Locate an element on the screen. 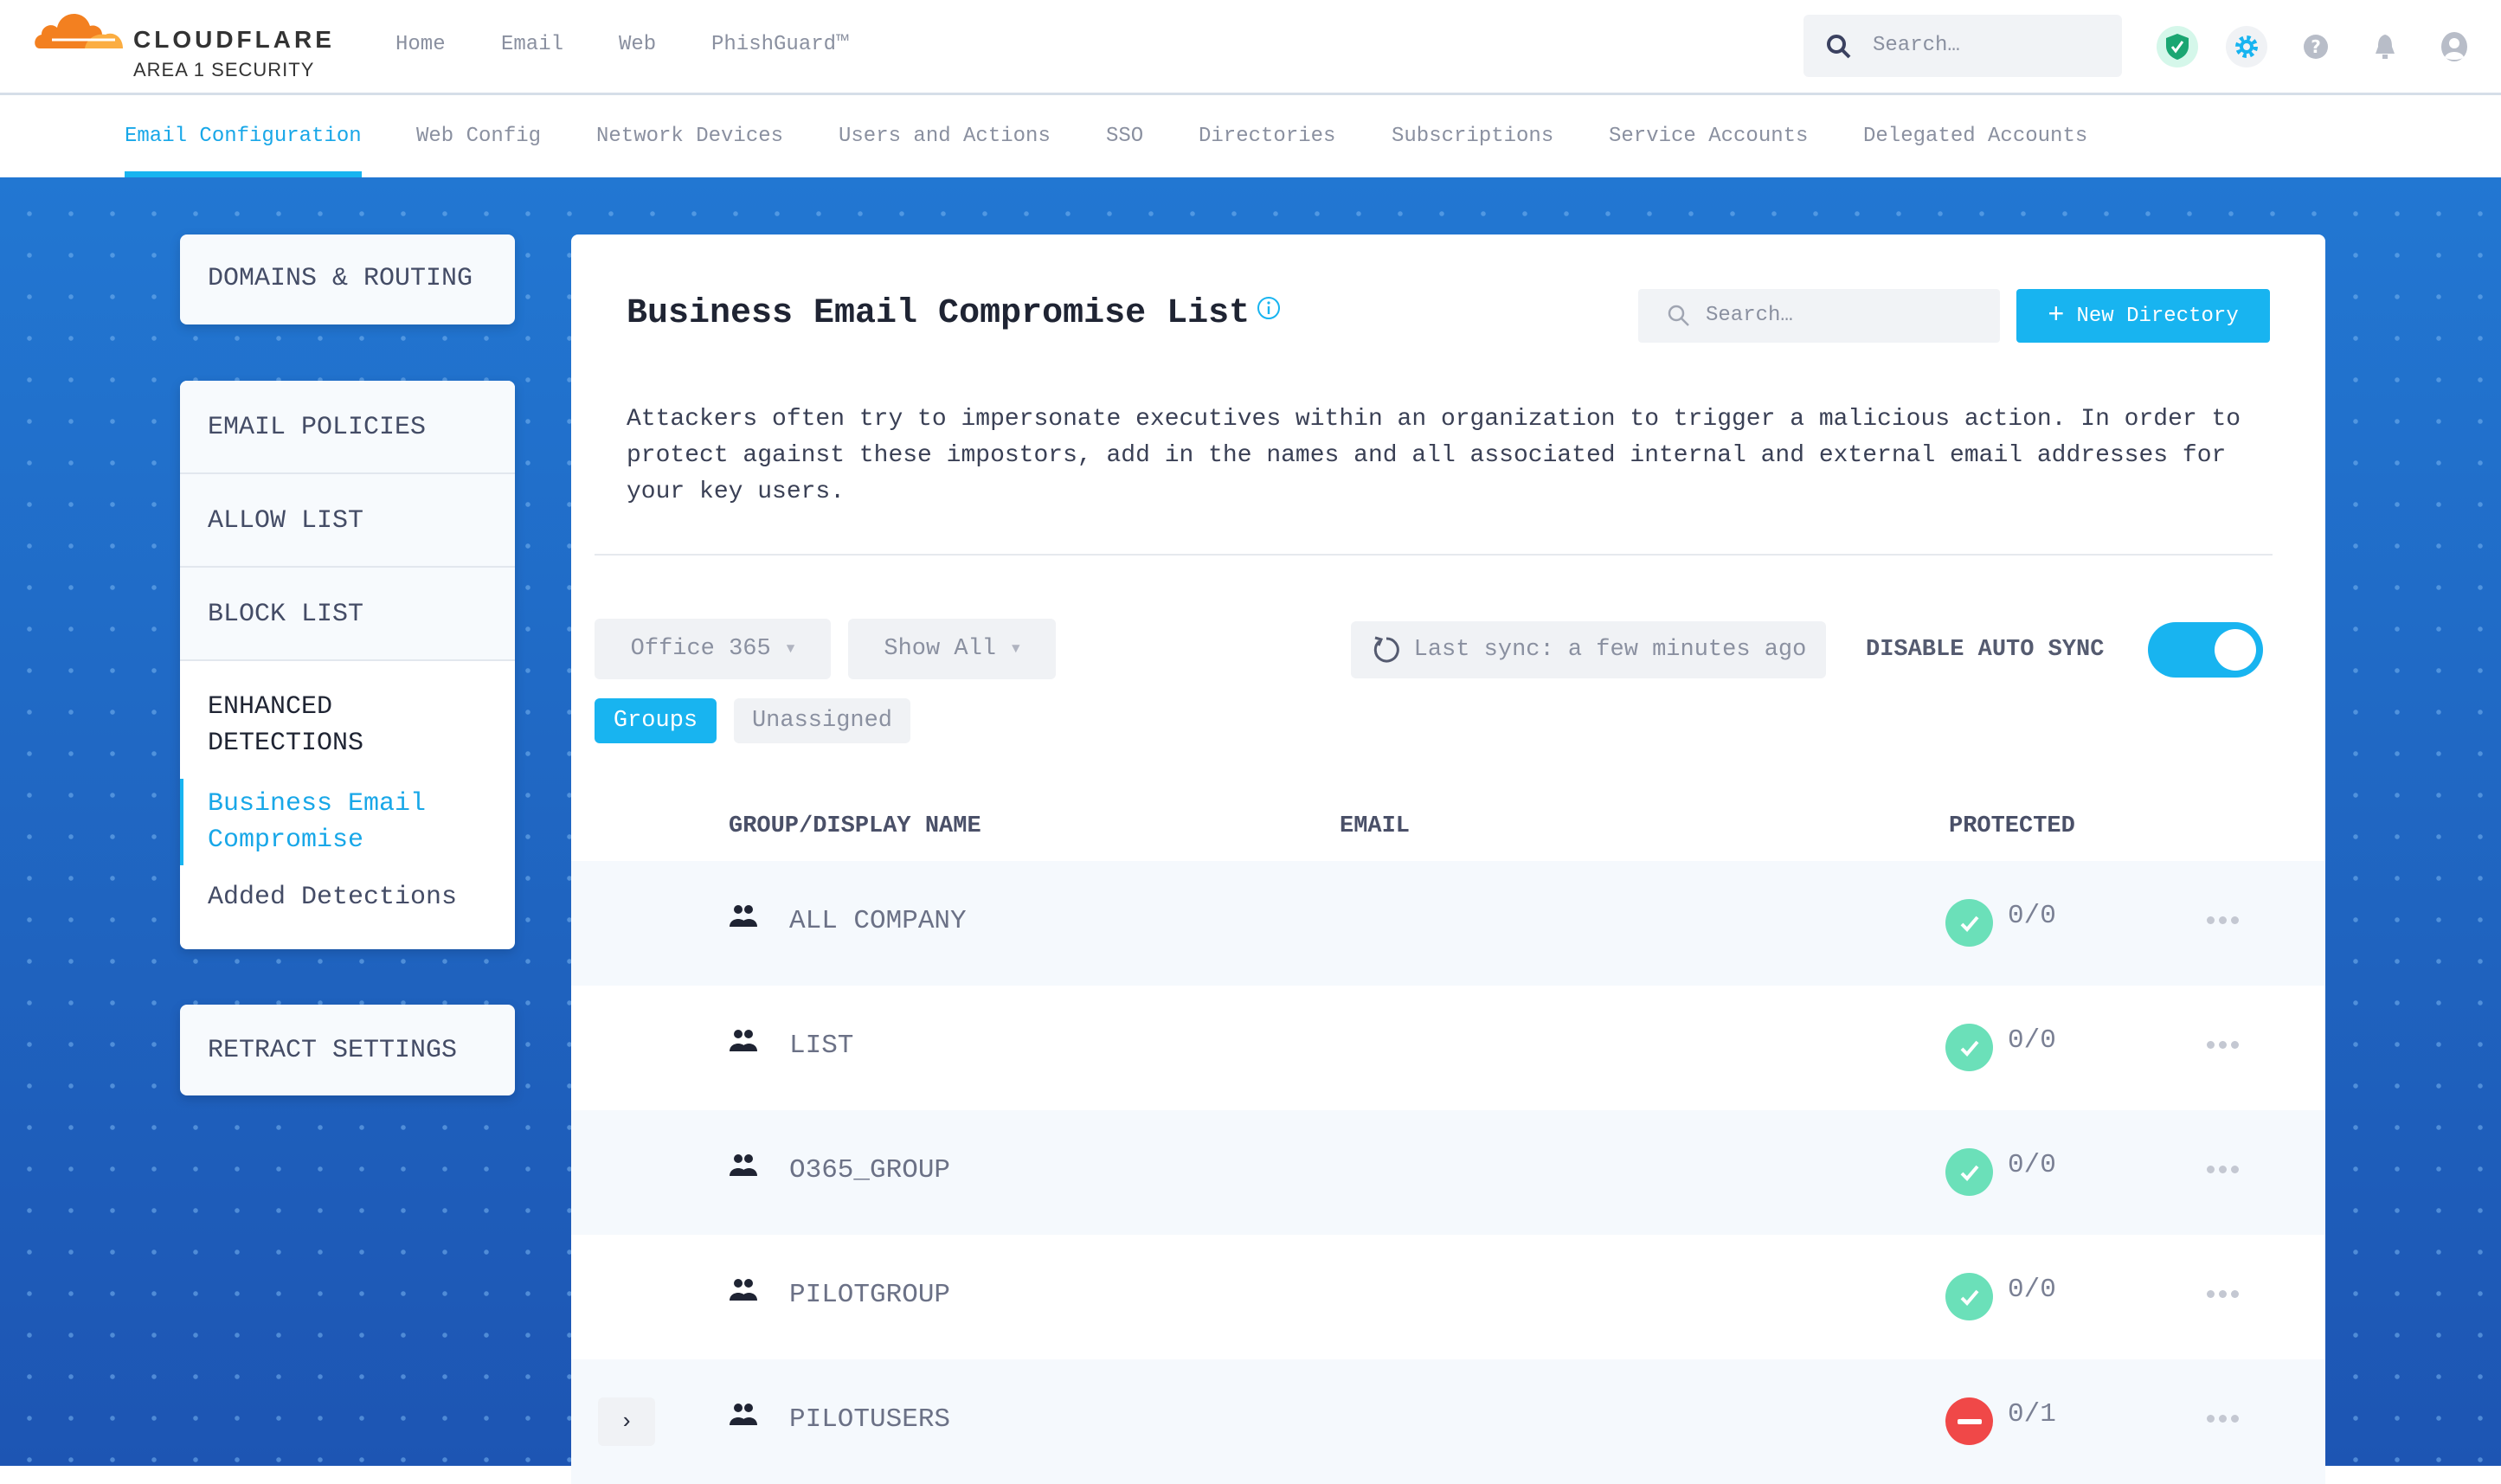 The width and height of the screenshot is (2501, 1484). page-title: Business Email Compromise List is located at coordinates (939, 314).